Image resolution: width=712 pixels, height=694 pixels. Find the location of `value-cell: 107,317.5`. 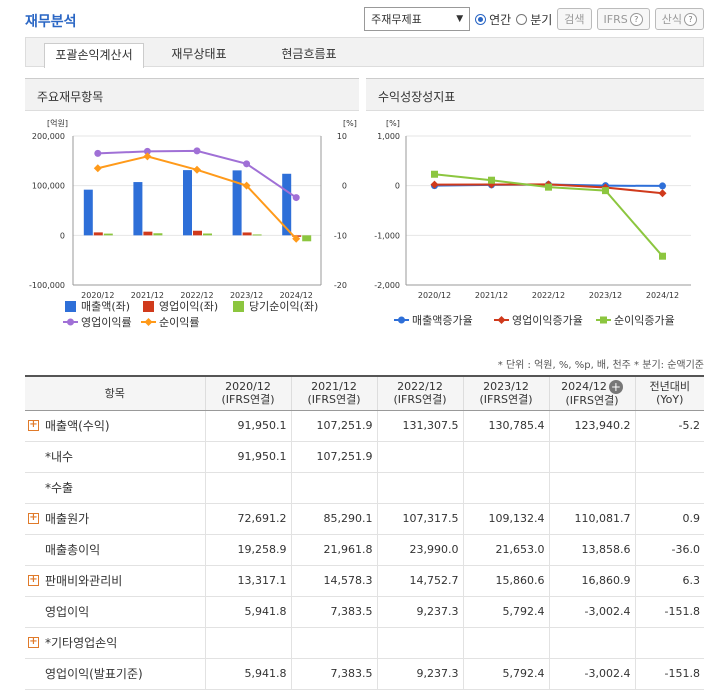

value-cell: 107,317.5 is located at coordinates (419, 519).